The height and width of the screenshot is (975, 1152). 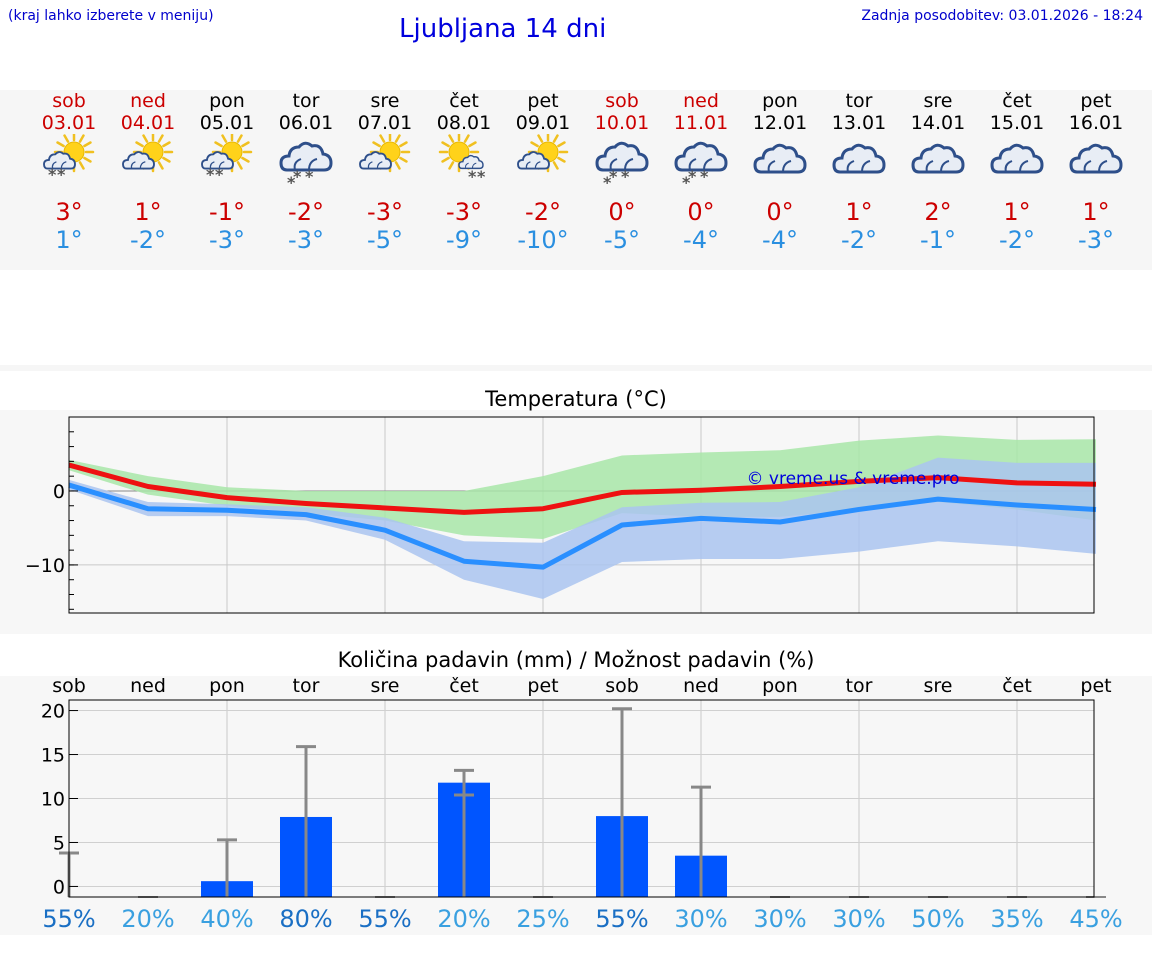 I want to click on location-hint: (kraj lahko izberete v meniju), so click(x=111, y=16).